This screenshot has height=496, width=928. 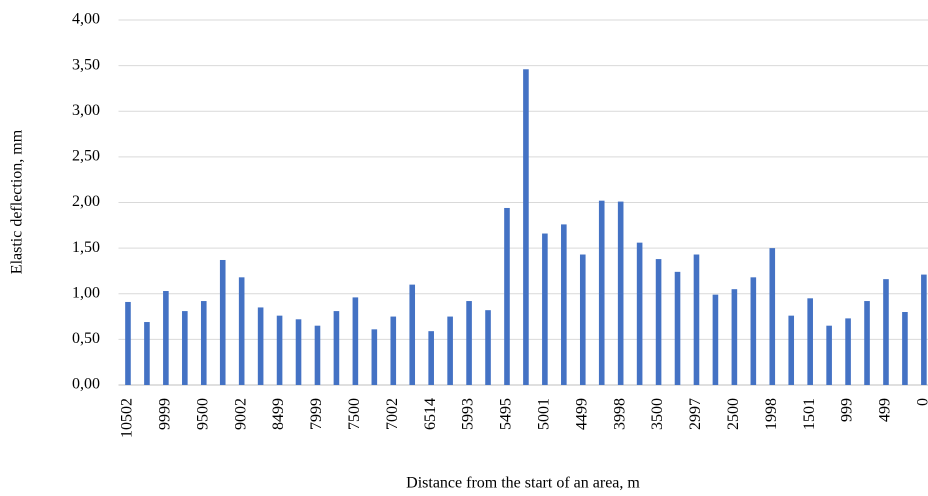 What do you see at coordinates (544, 414) in the screenshot?
I see `x-tick-label: 5001` at bounding box center [544, 414].